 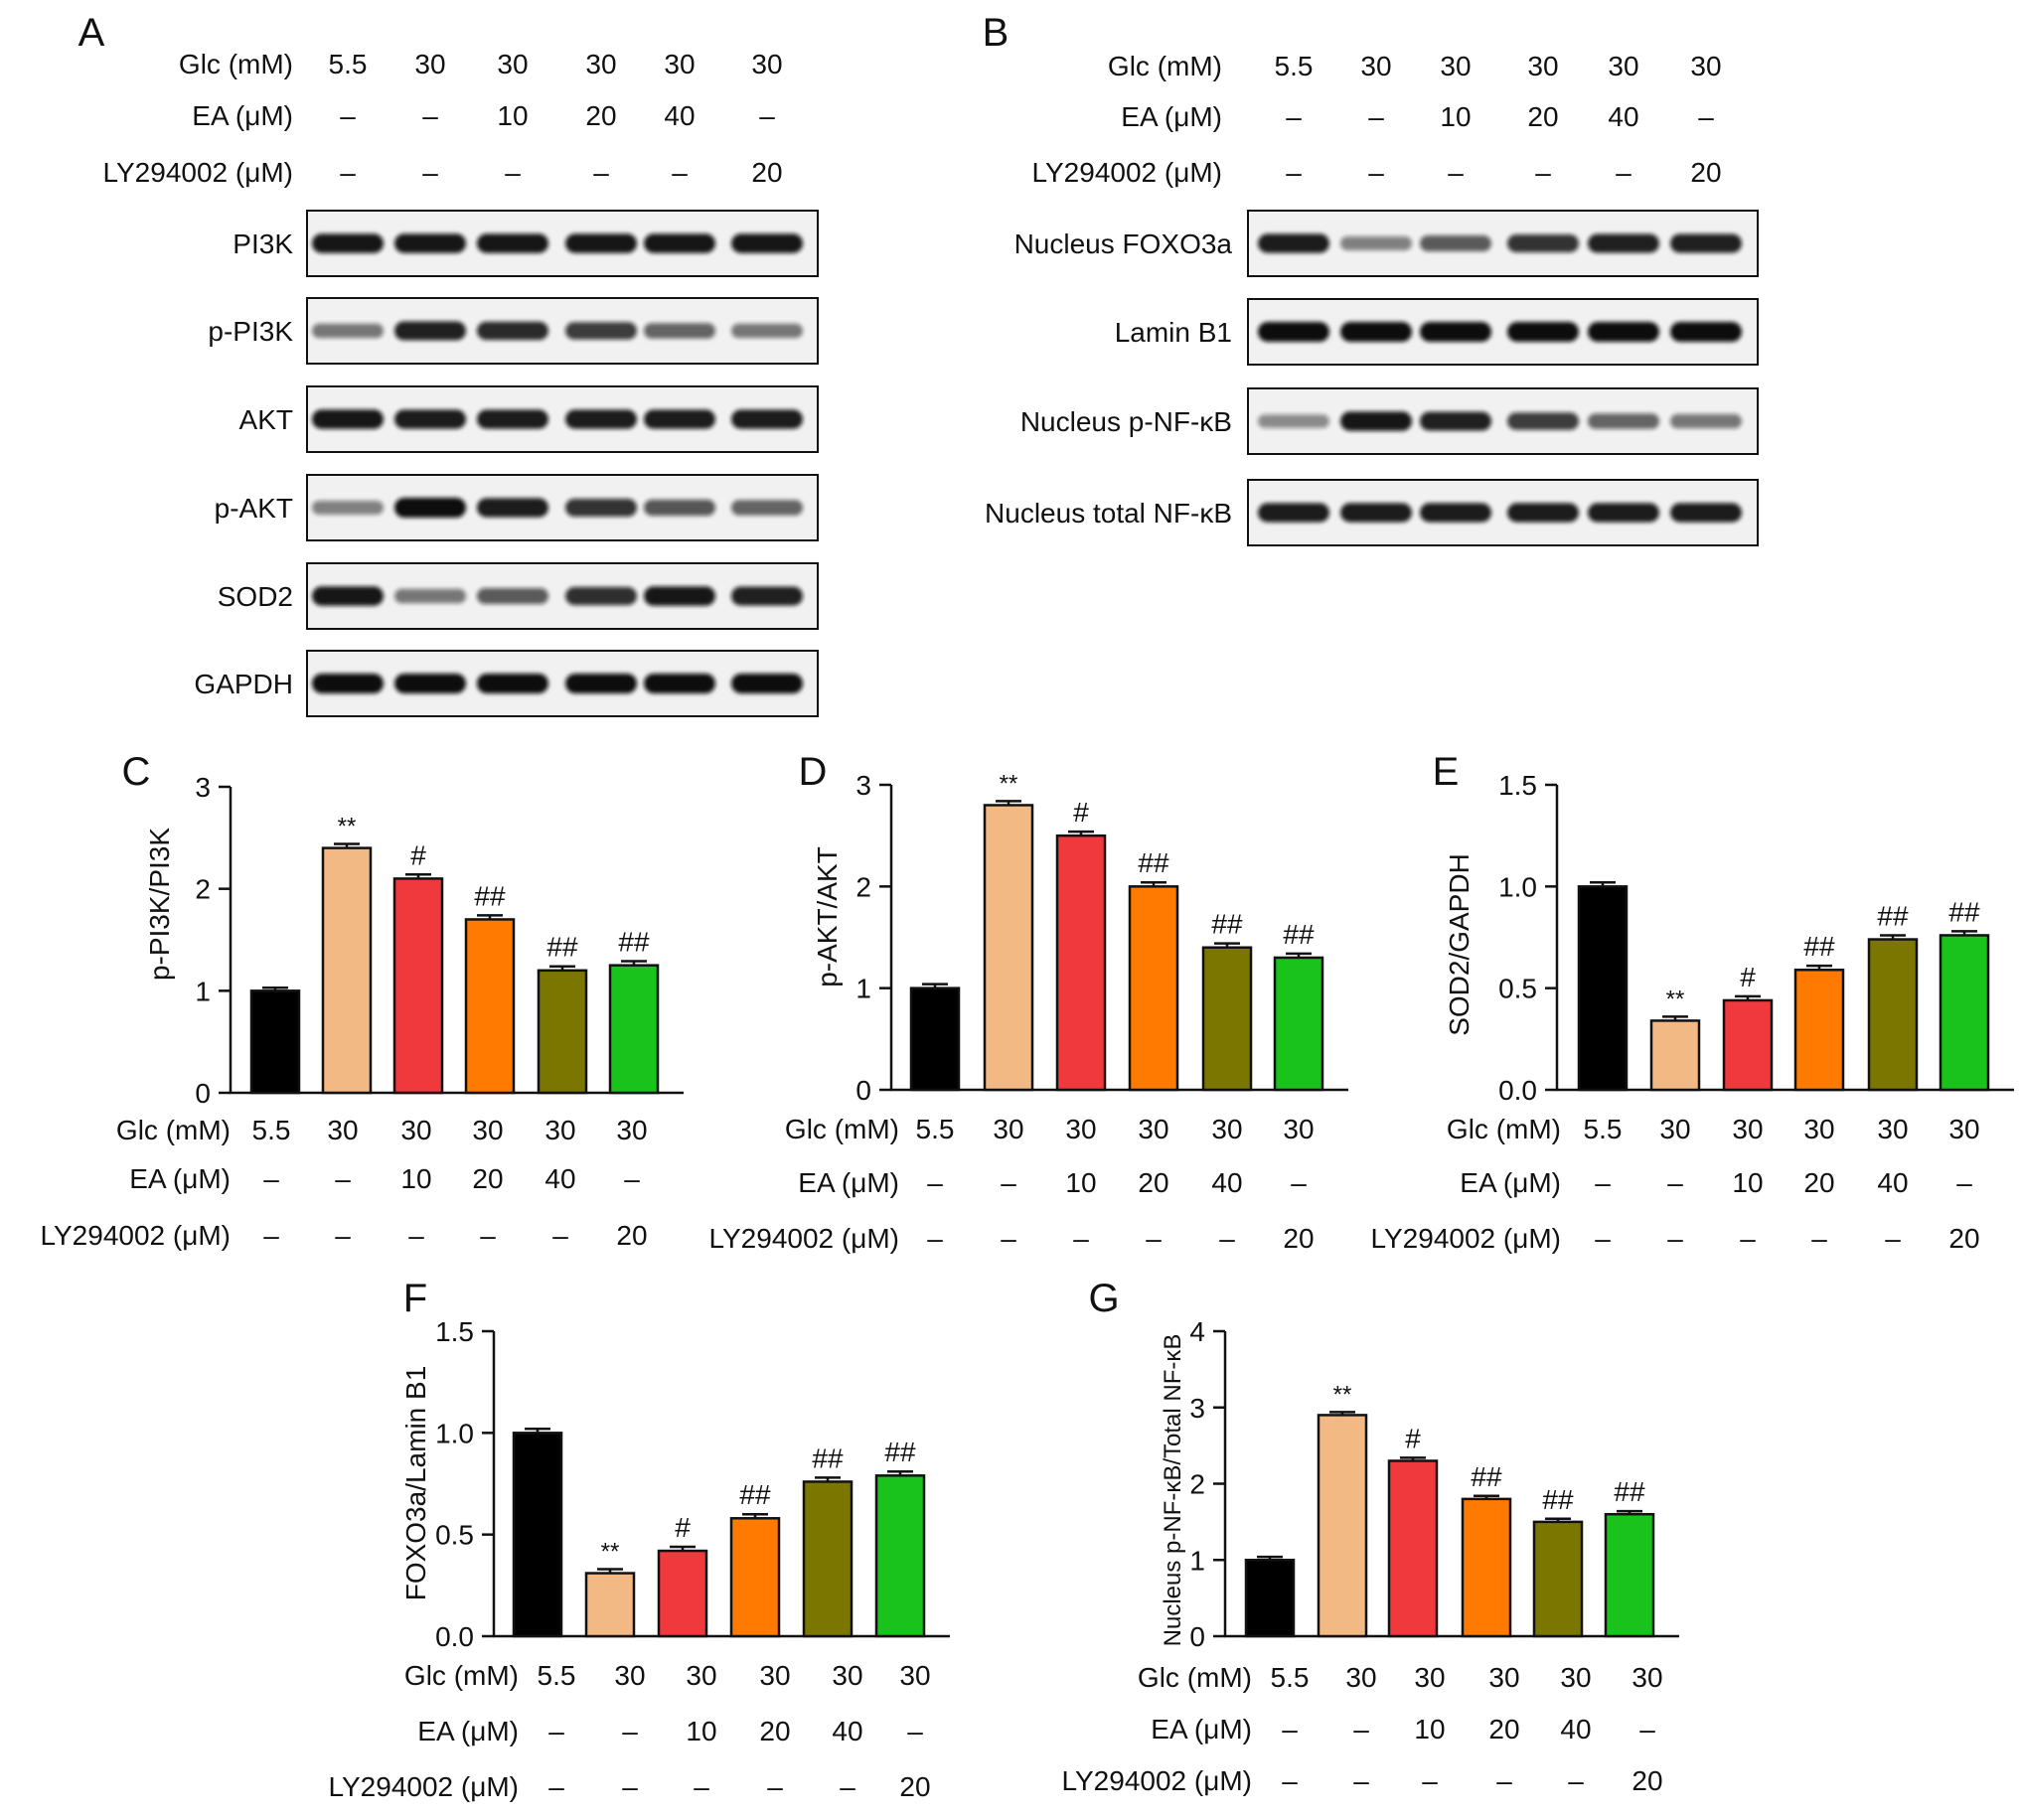 I want to click on y-tick-label: 1.0, so click(x=454, y=1433).